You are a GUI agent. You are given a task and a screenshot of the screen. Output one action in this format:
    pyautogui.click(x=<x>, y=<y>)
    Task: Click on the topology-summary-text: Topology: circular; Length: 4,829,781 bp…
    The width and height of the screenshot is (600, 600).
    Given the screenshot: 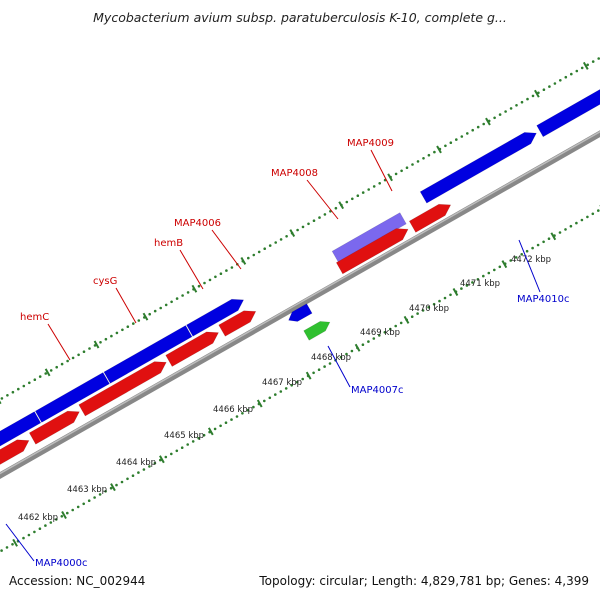 What is the action you would take?
    pyautogui.click(x=424, y=581)
    